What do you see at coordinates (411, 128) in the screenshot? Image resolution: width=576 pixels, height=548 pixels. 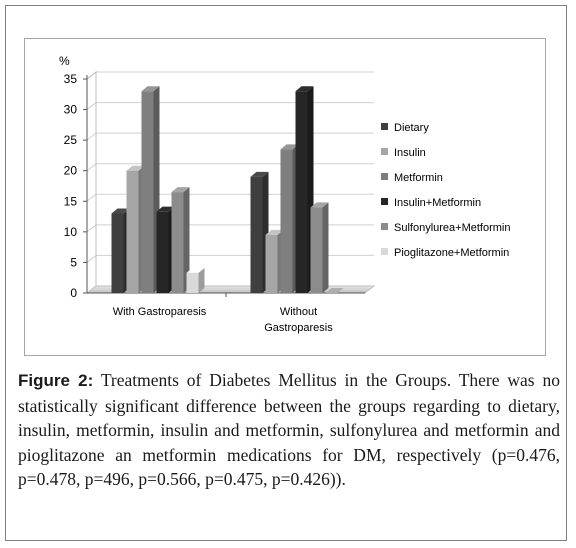 I see `legend-label: Dietary` at bounding box center [411, 128].